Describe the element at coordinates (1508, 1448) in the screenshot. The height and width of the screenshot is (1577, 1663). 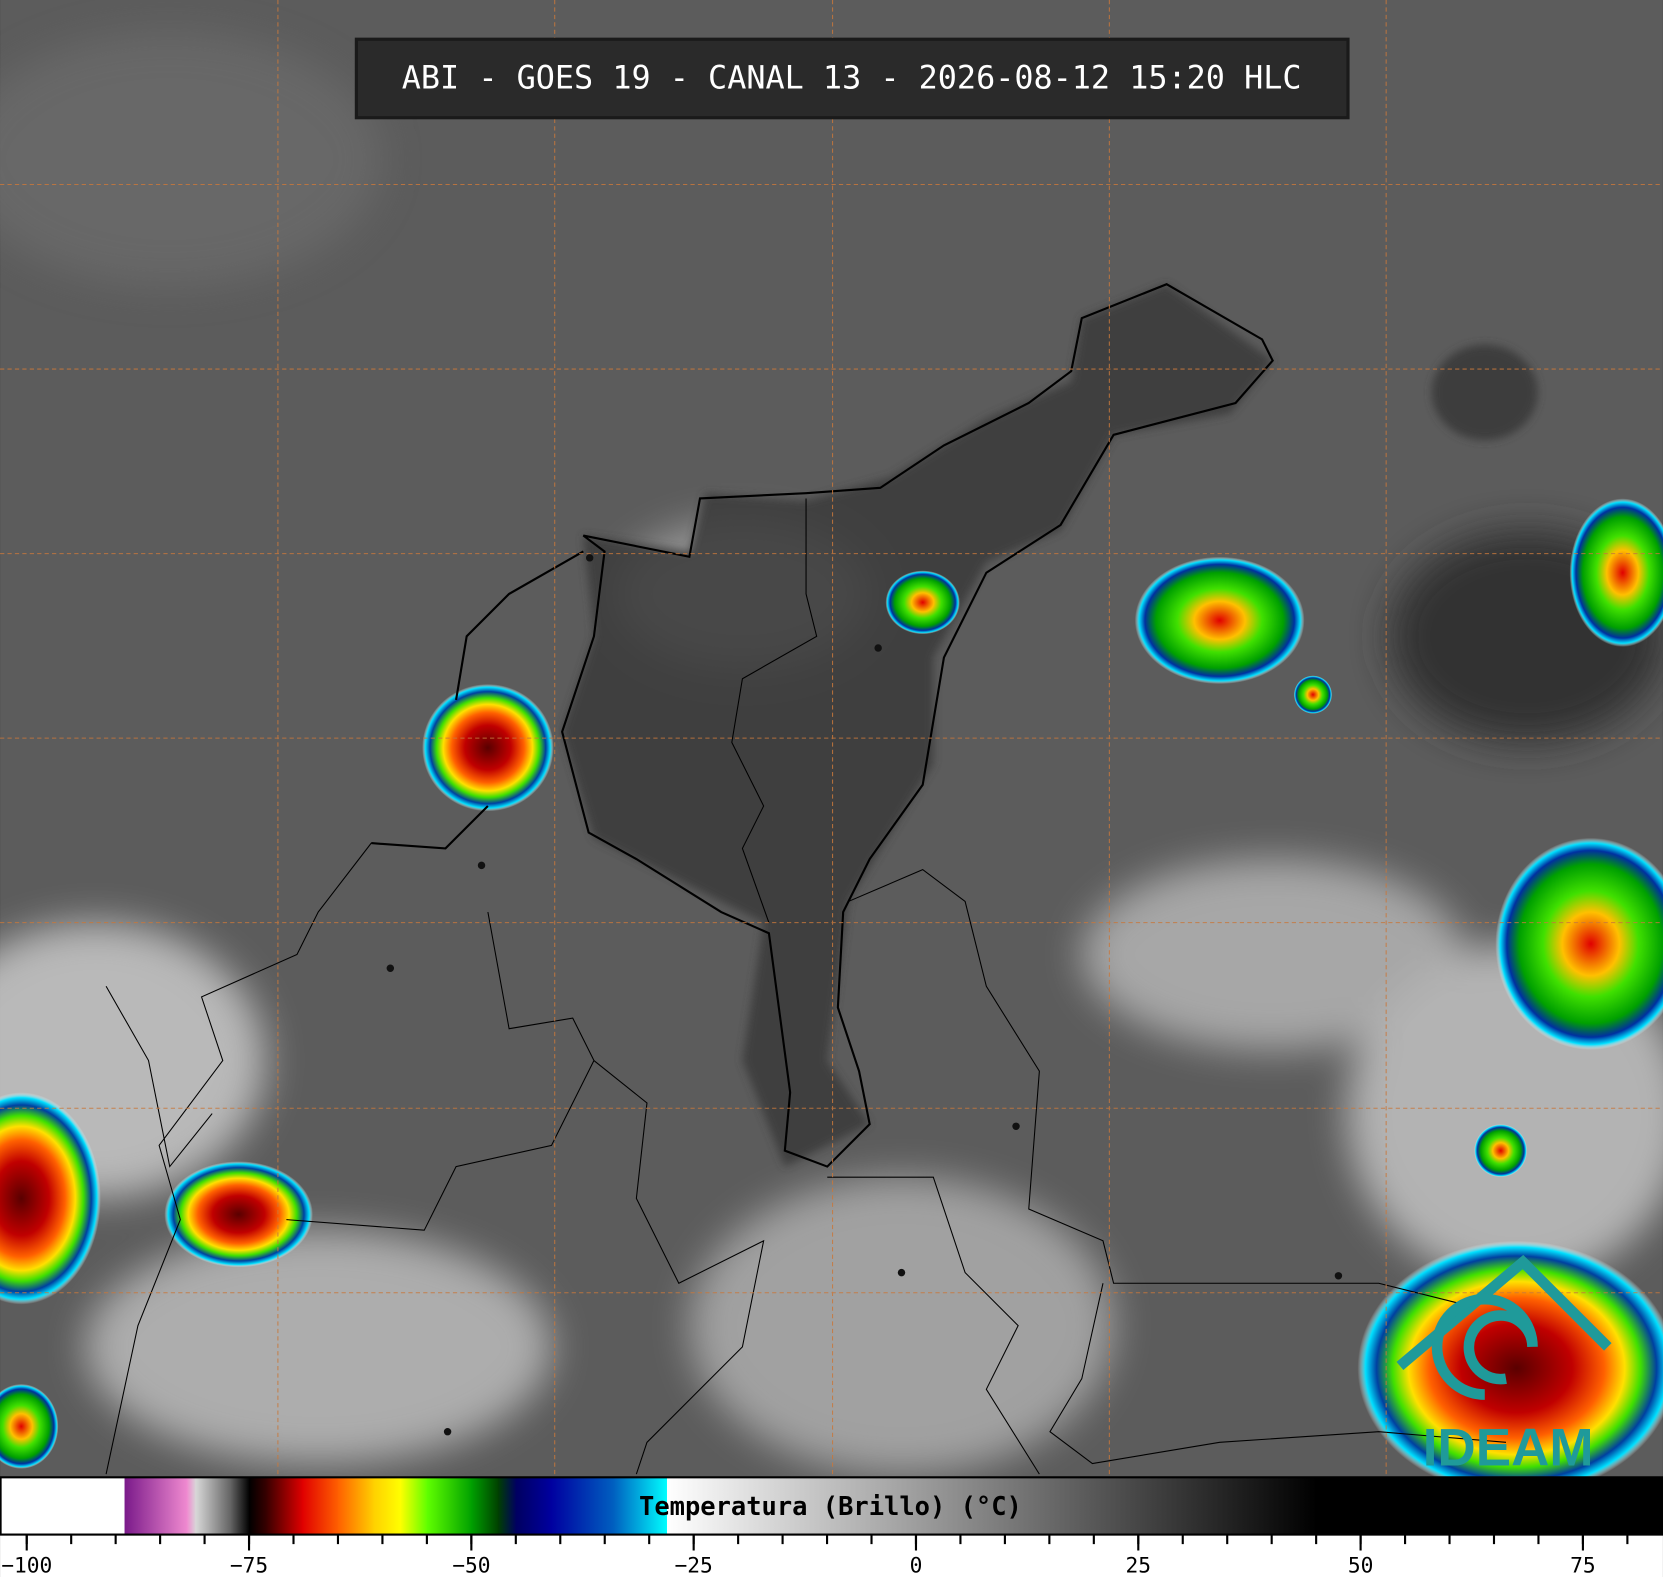
I see `logo-text: IDEAM` at that location.